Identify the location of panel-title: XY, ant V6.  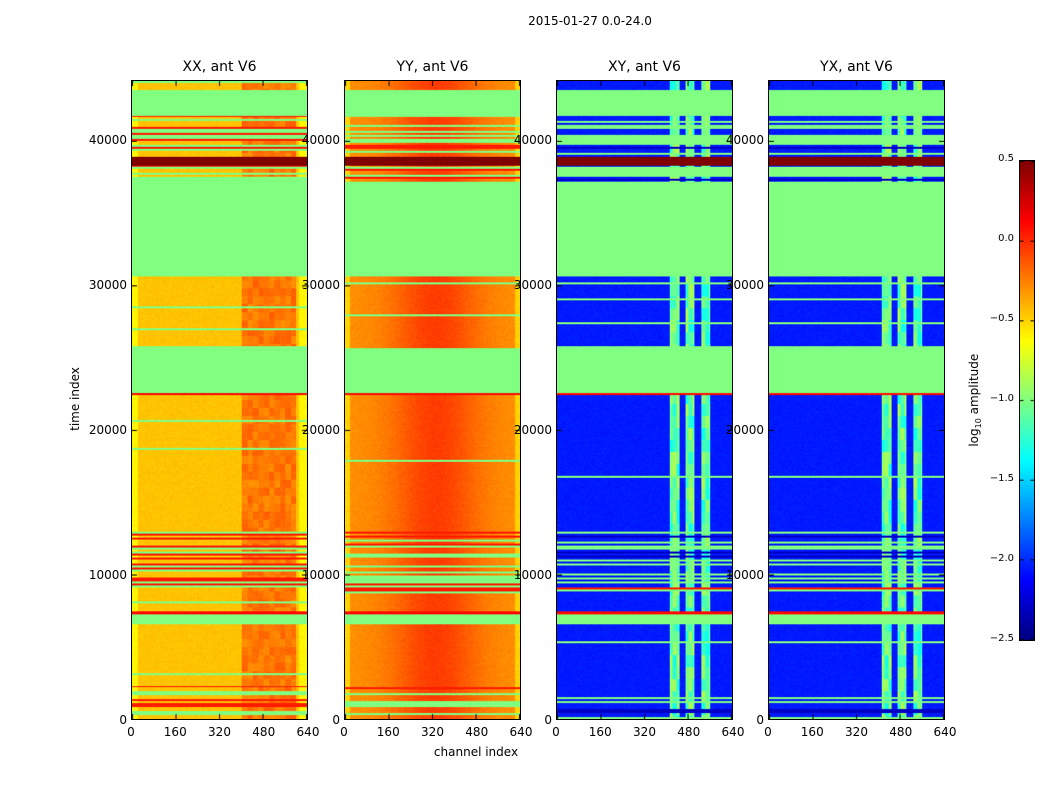
(644, 67).